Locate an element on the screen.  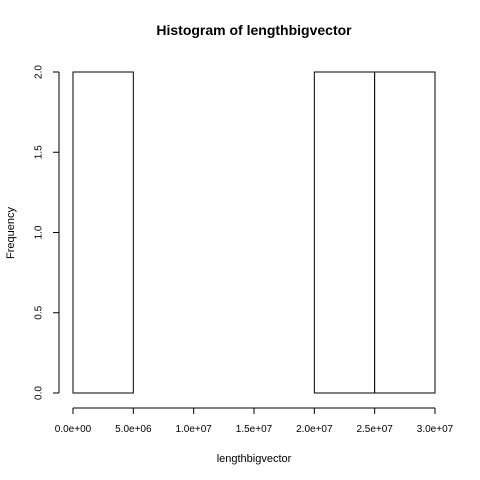
x-tick-label: 1.0e+07 is located at coordinates (193, 429).